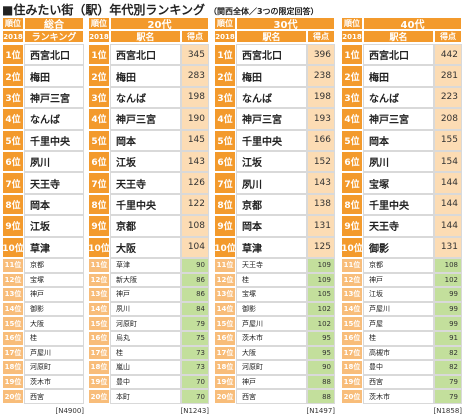 This screenshot has height=419, width=474. Describe the element at coordinates (321, 367) in the screenshot. I see `score: 90` at that location.